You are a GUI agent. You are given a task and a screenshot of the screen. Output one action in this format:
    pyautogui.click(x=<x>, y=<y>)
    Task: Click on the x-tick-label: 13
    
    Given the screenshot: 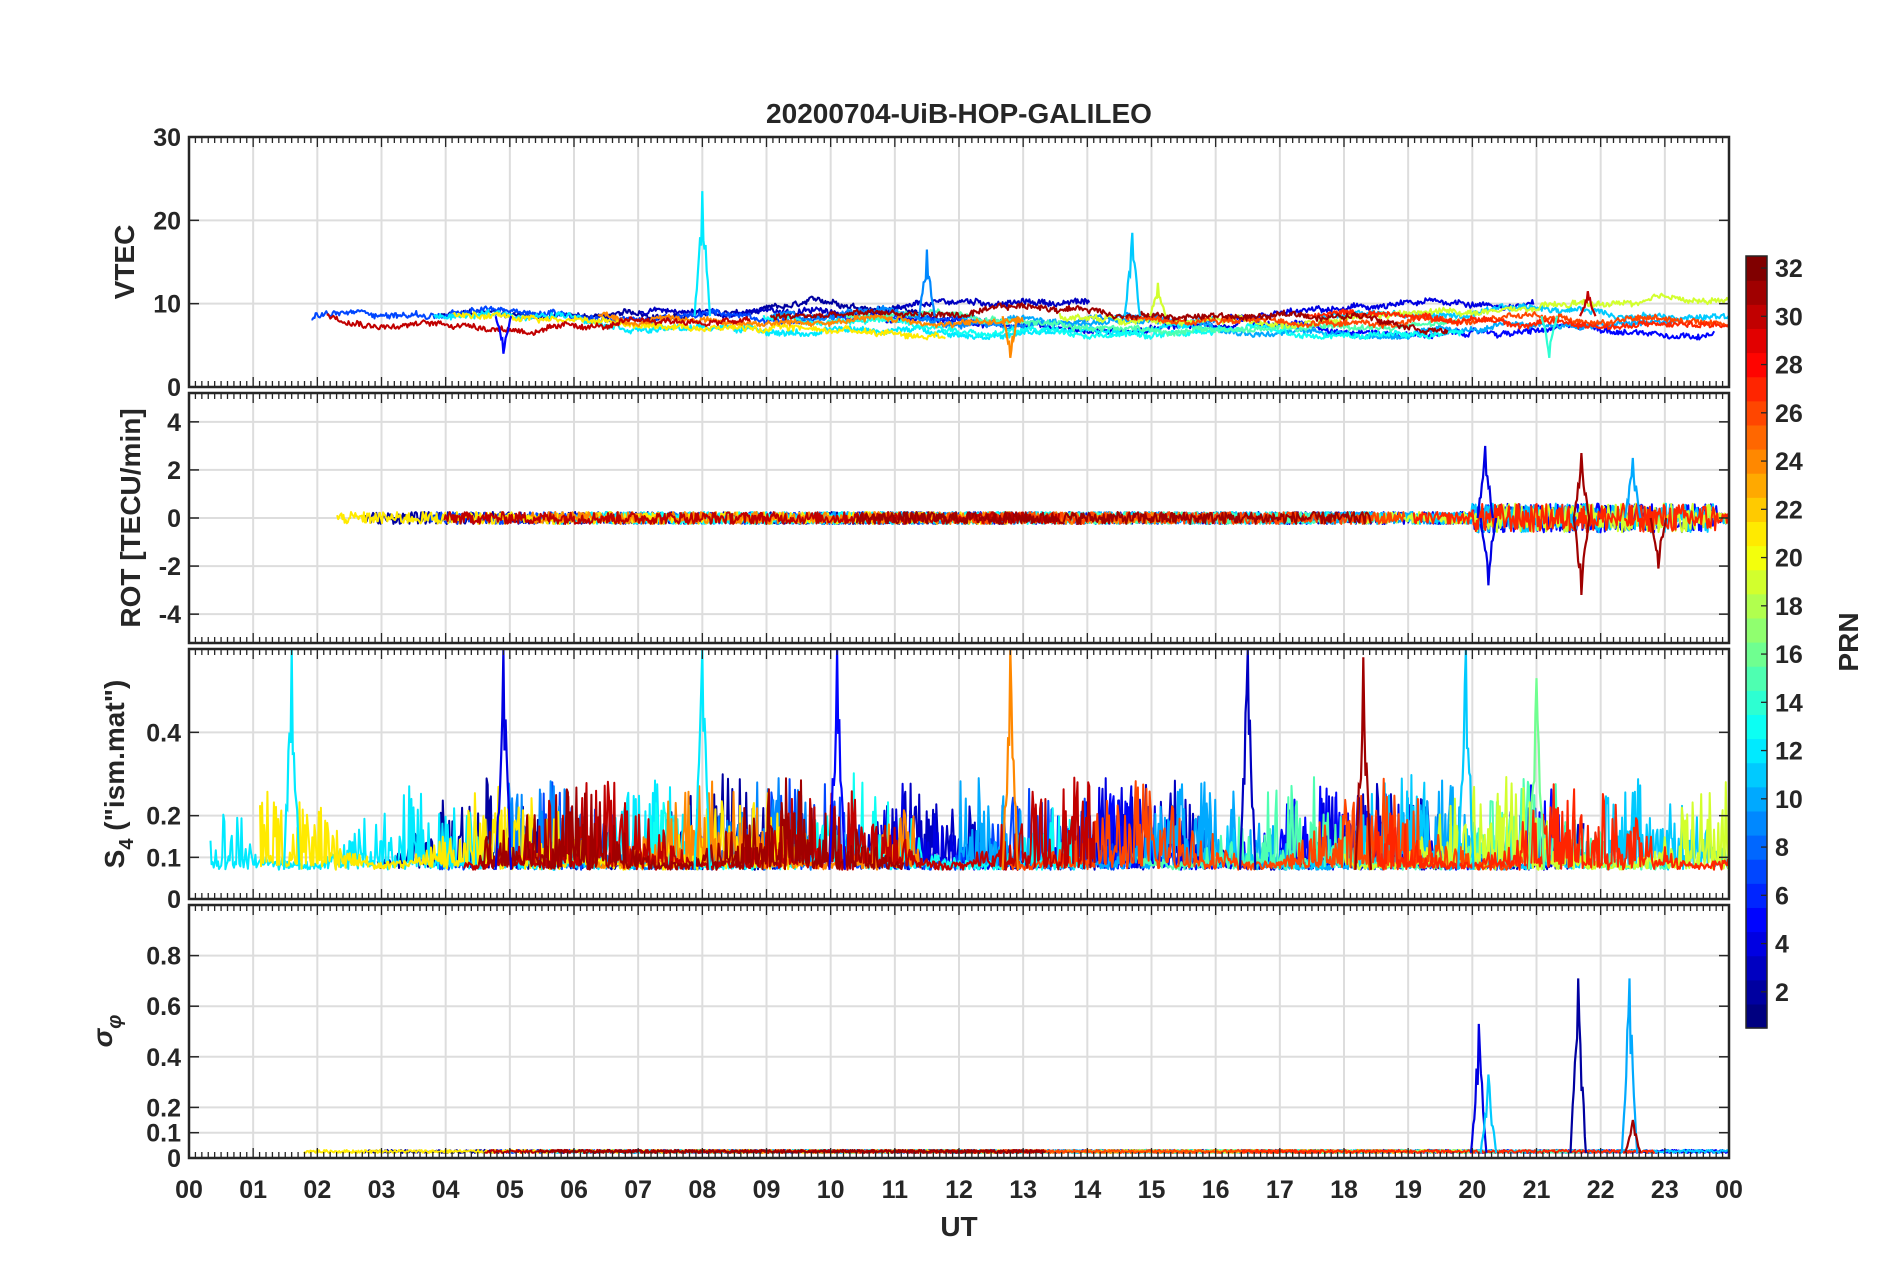 What is the action you would take?
    pyautogui.click(x=1023, y=1190)
    